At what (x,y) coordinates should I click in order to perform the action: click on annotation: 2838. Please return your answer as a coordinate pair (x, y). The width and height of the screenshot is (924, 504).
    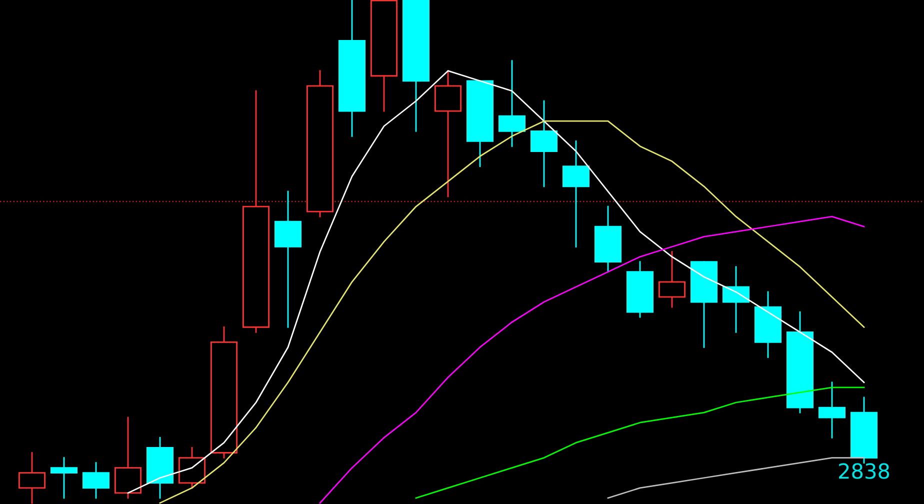
    Looking at the image, I should click on (864, 471).